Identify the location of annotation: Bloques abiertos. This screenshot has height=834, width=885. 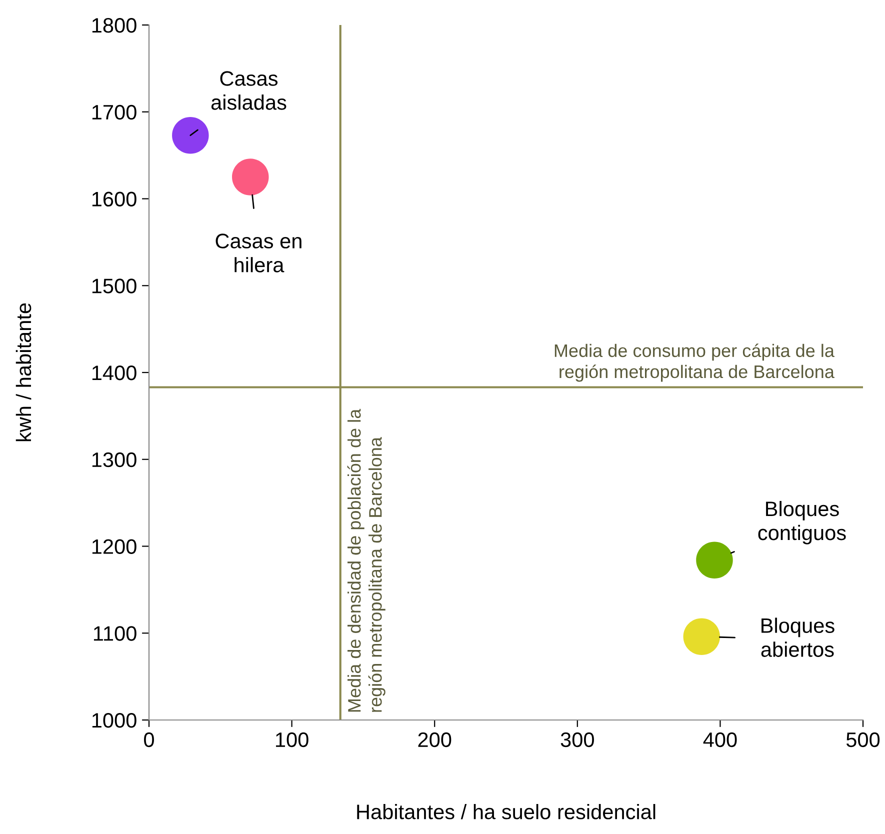
(797, 637).